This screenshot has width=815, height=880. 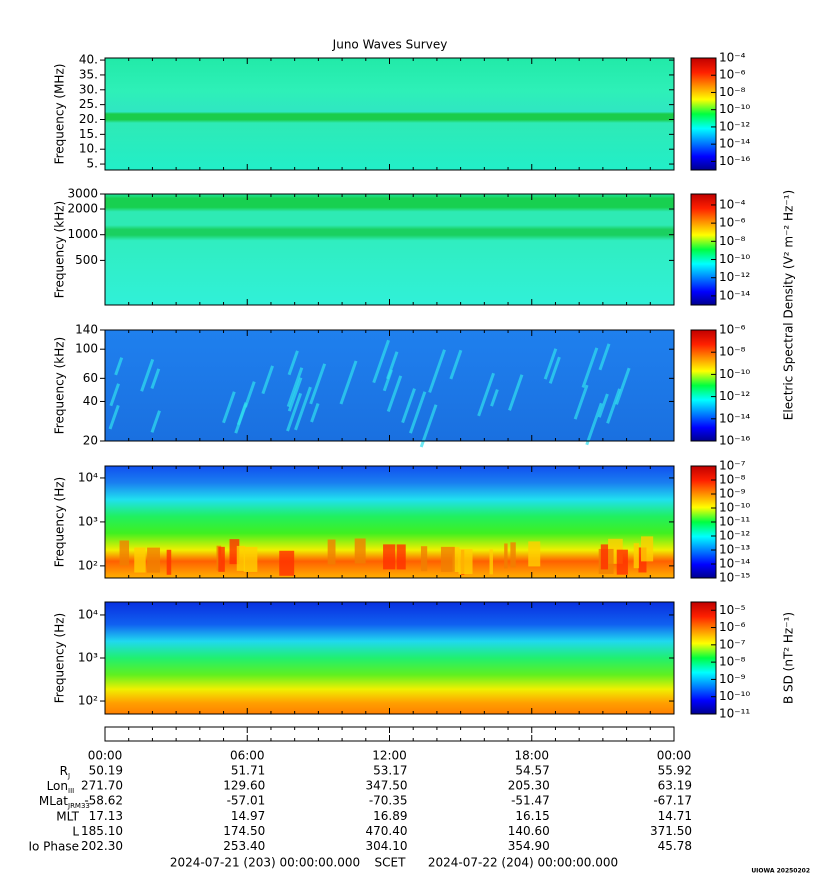 I want to click on ephemeris-value: 45.78, so click(x=675, y=846).